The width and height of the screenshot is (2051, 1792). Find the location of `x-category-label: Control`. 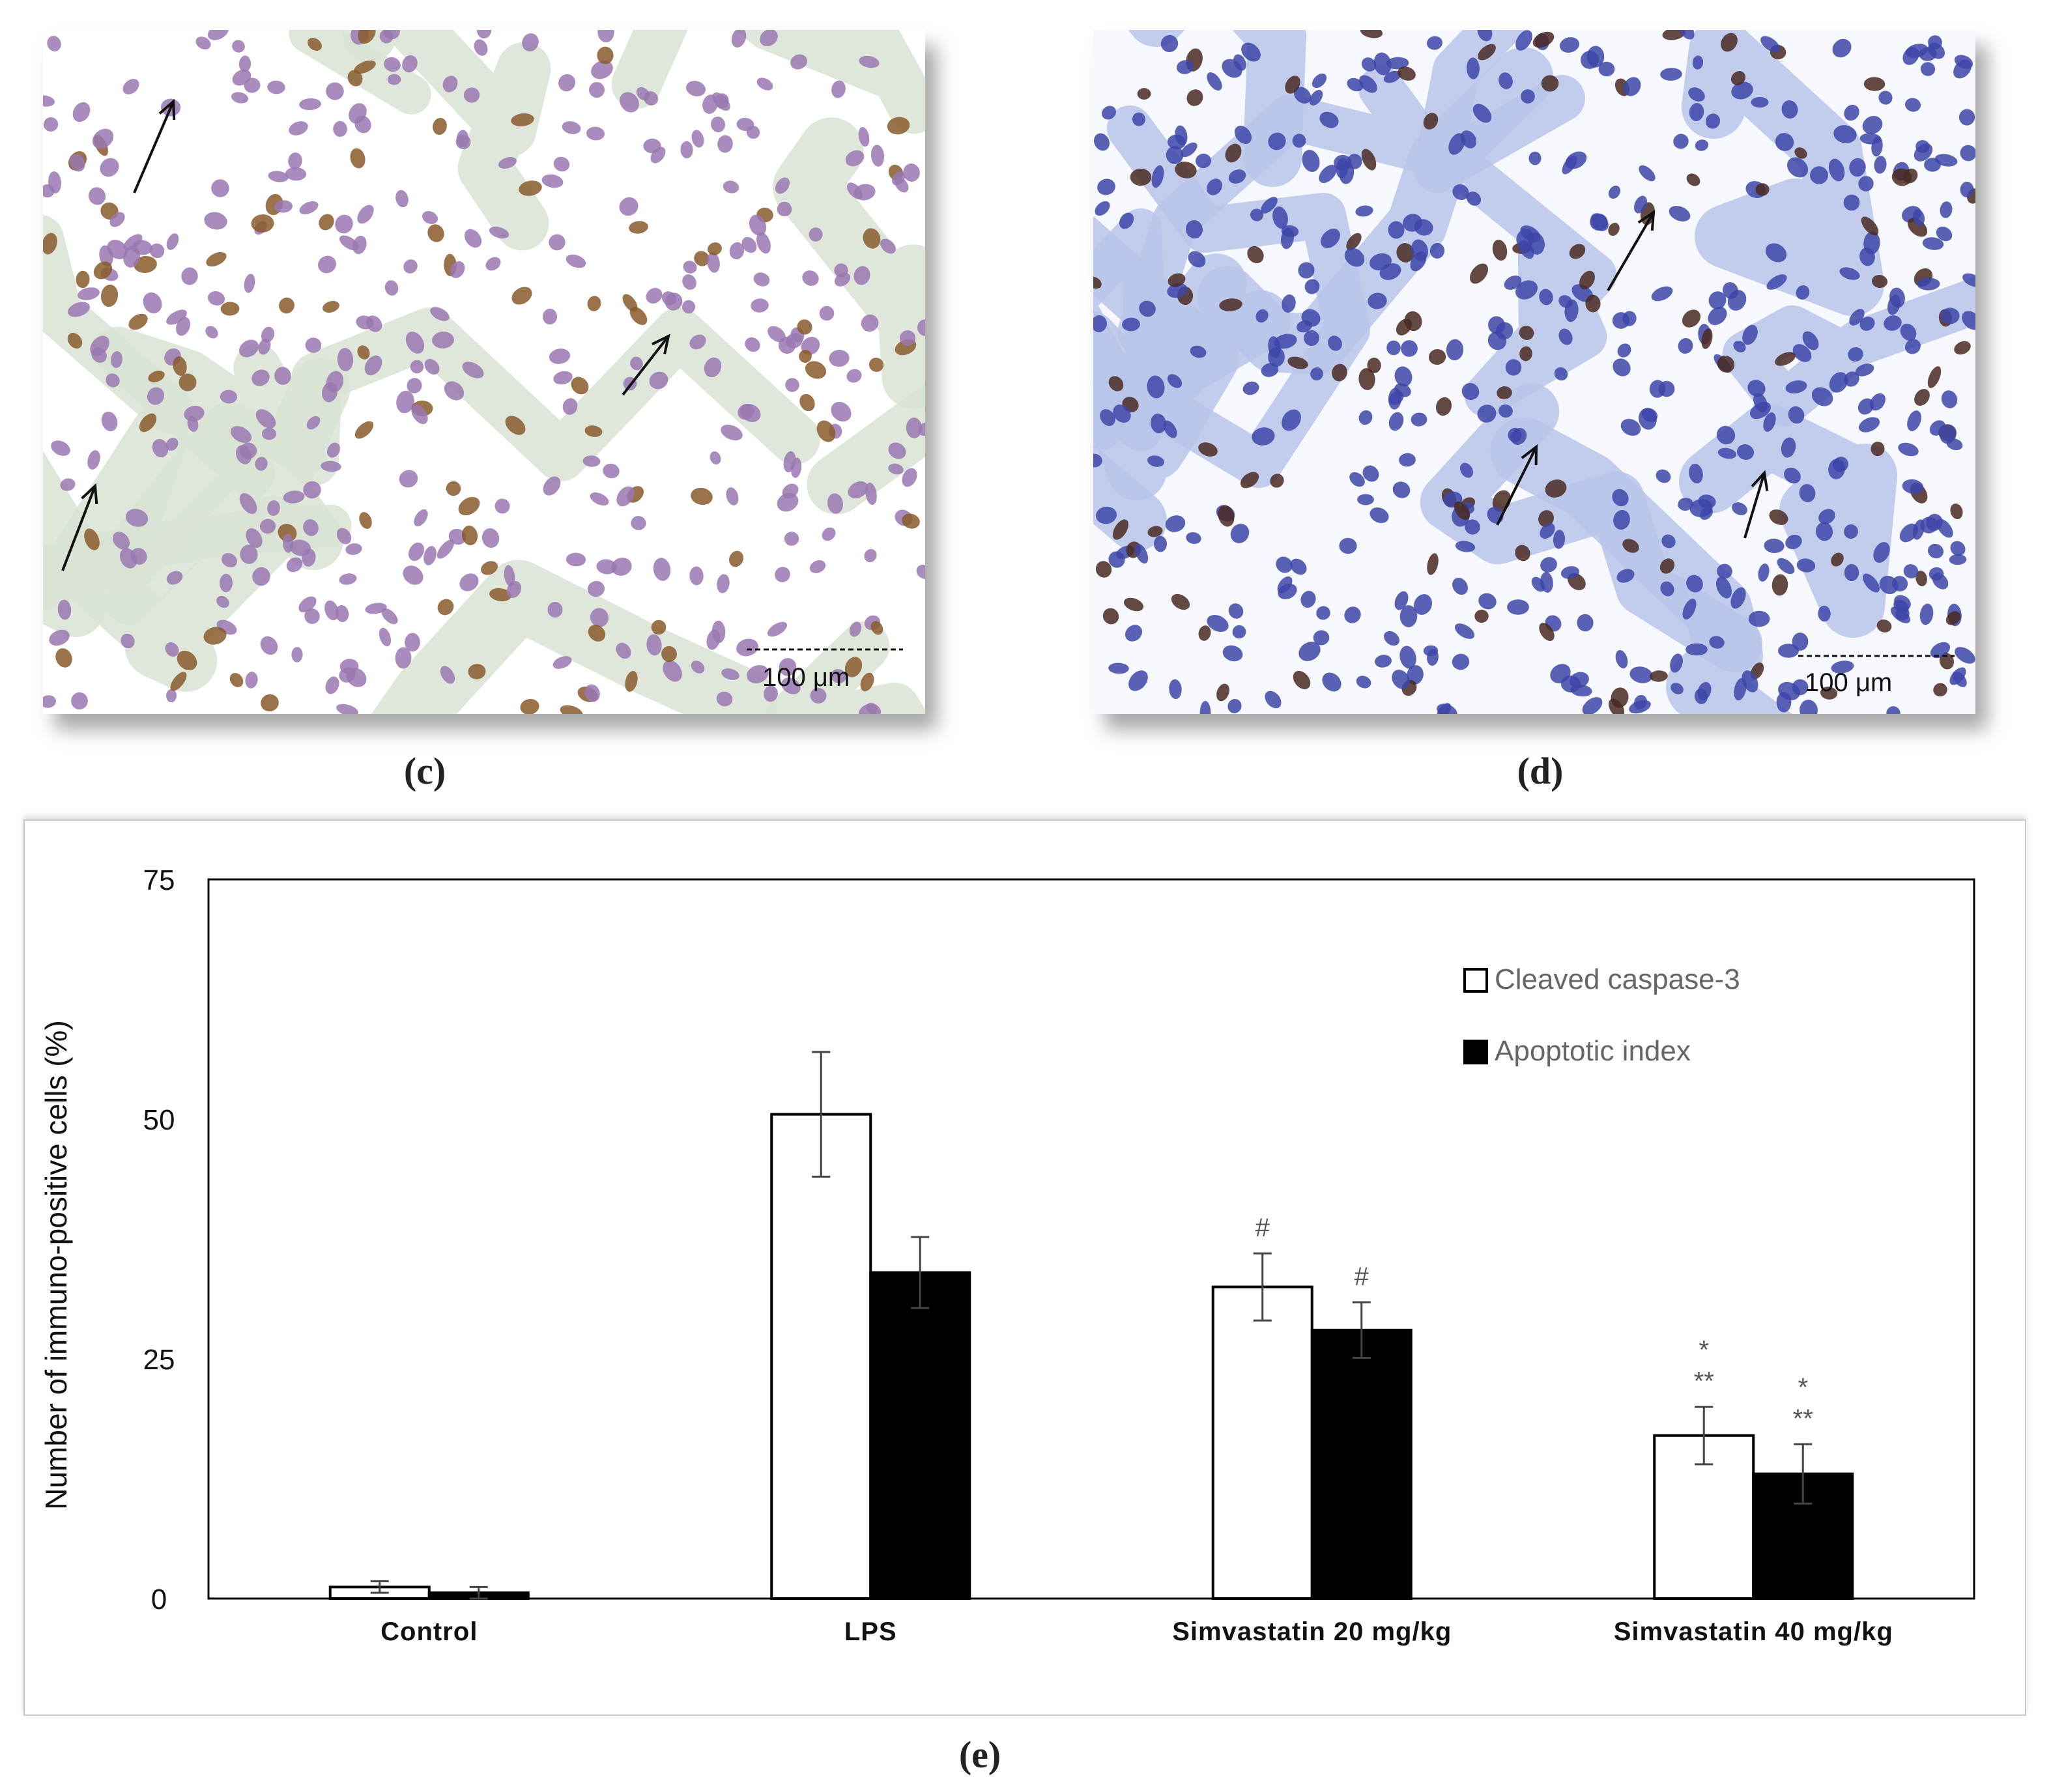

x-category-label: Control is located at coordinates (429, 1632).